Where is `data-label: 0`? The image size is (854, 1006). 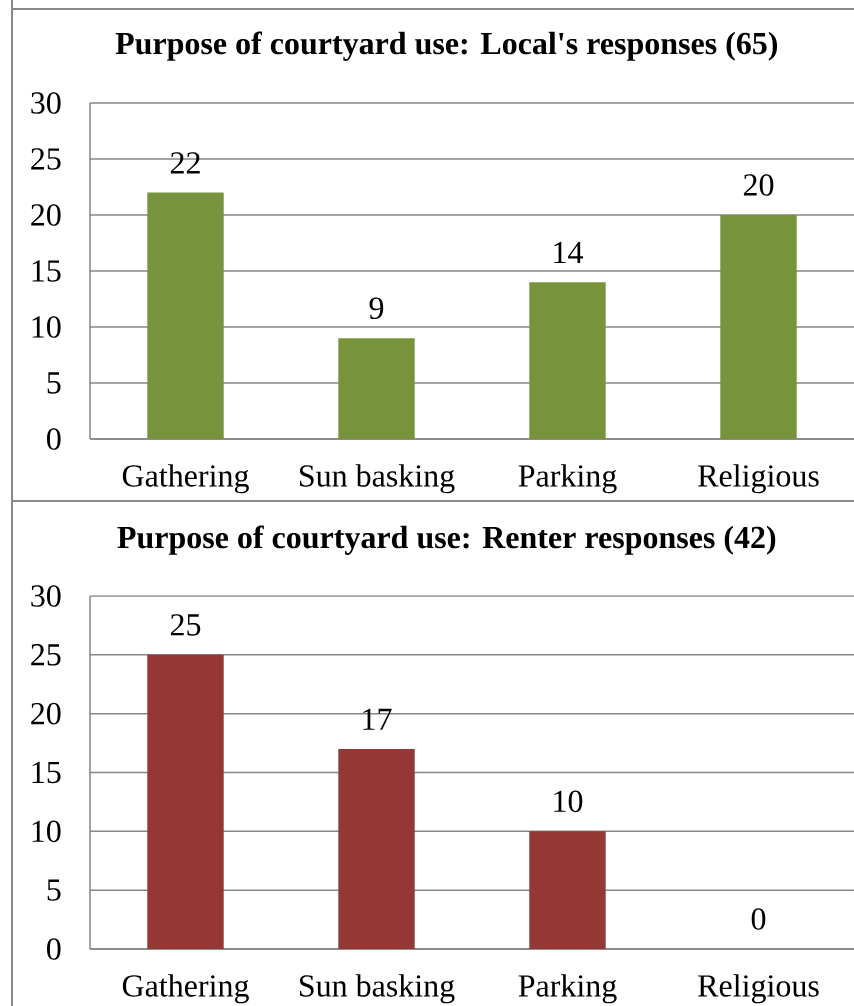 data-label: 0 is located at coordinates (758, 919).